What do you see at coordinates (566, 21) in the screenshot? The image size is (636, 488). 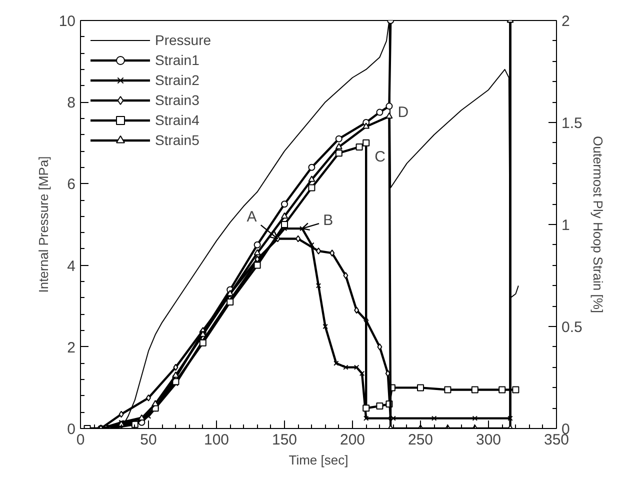 I see `y2-tick-label: 2` at bounding box center [566, 21].